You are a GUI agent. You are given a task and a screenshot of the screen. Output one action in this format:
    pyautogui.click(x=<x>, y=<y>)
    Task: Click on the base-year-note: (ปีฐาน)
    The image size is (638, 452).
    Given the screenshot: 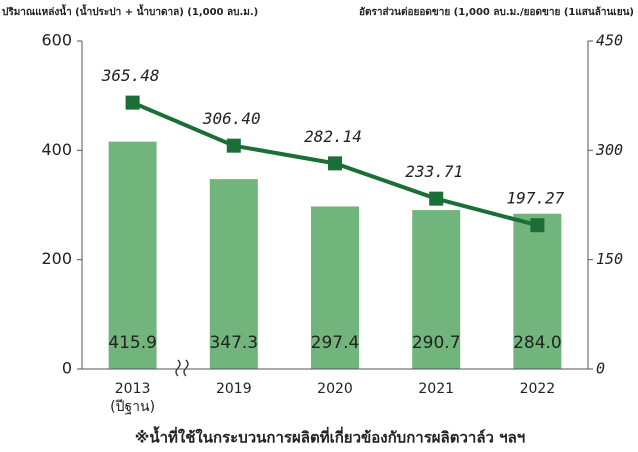 What is the action you would take?
    pyautogui.click(x=132, y=407)
    